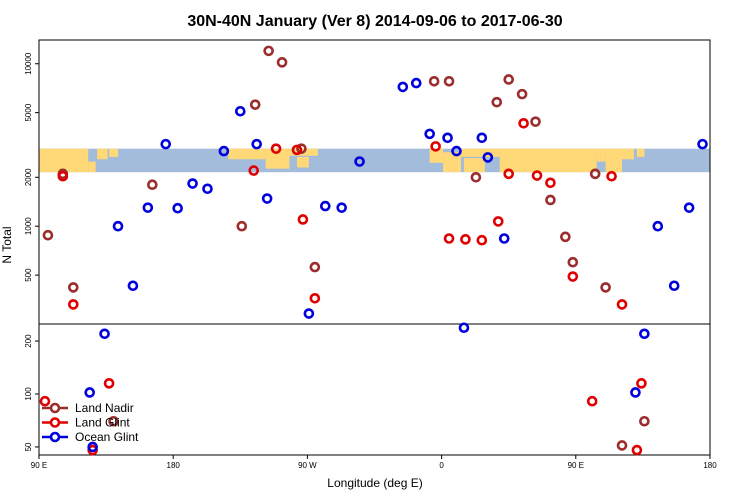 This screenshot has width=750, height=500. What do you see at coordinates (28, 63) in the screenshot?
I see `y-tick-label: 10000` at bounding box center [28, 63].